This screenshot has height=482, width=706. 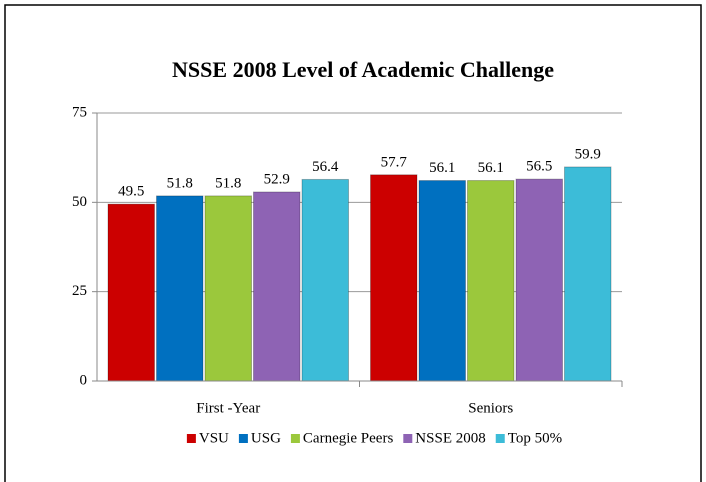 I want to click on legend-label: Top 50%, so click(x=535, y=438).